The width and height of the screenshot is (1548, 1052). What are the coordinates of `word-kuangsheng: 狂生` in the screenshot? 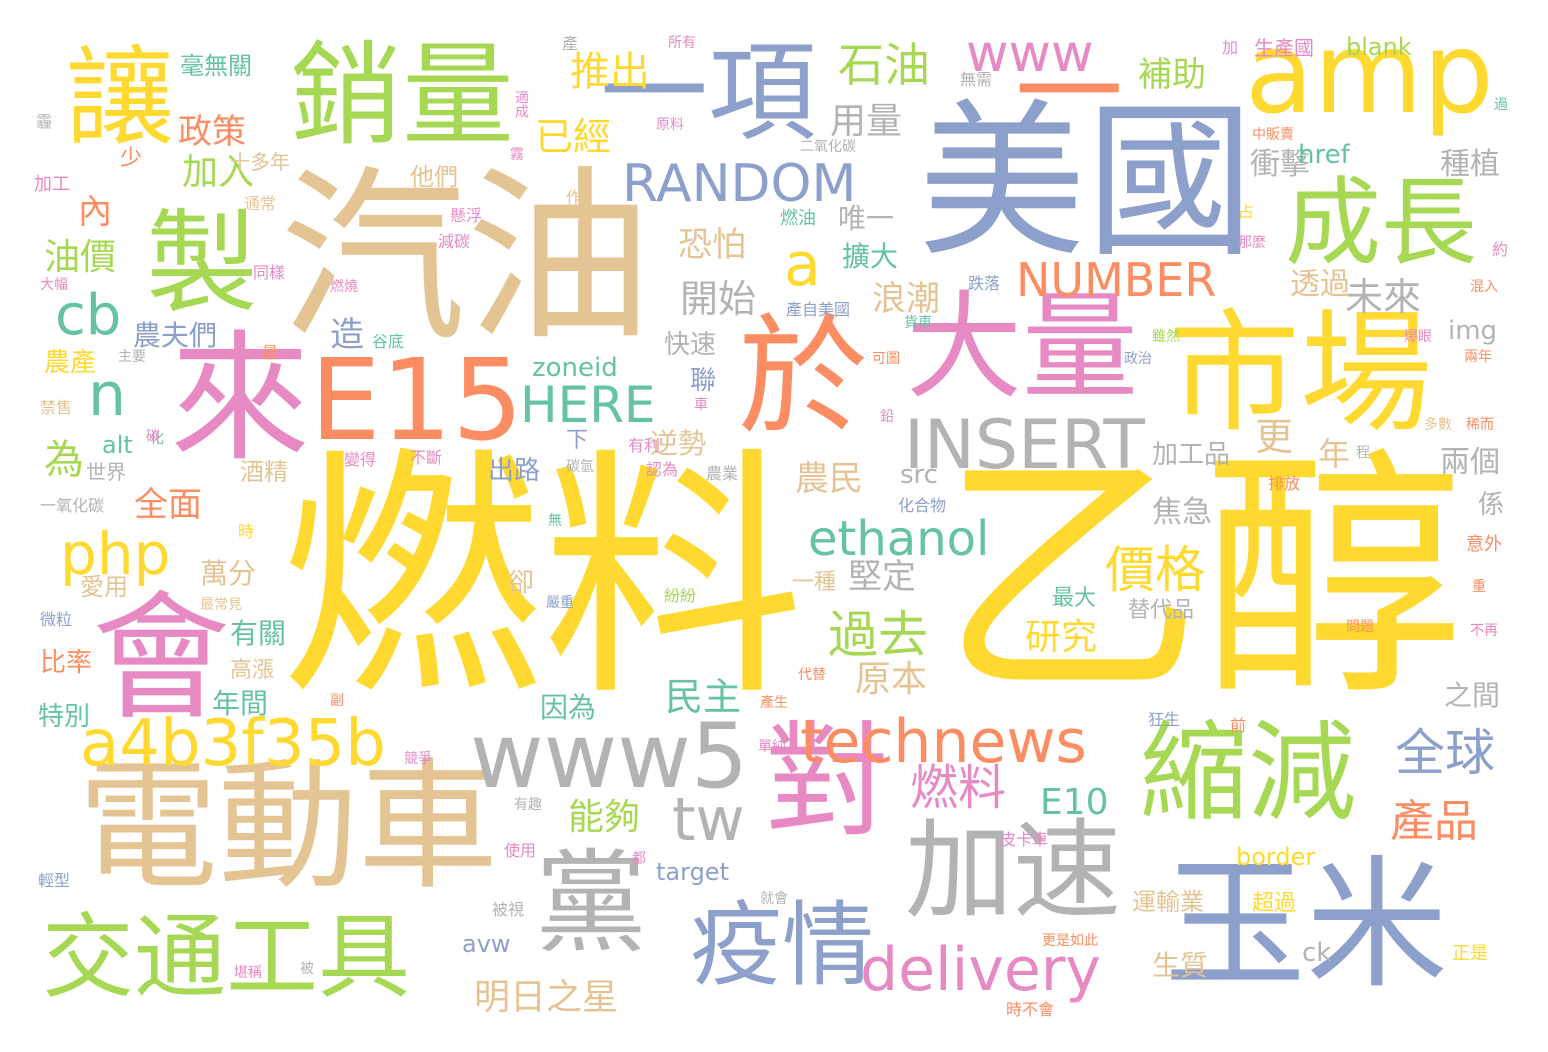 It's located at (1164, 719).